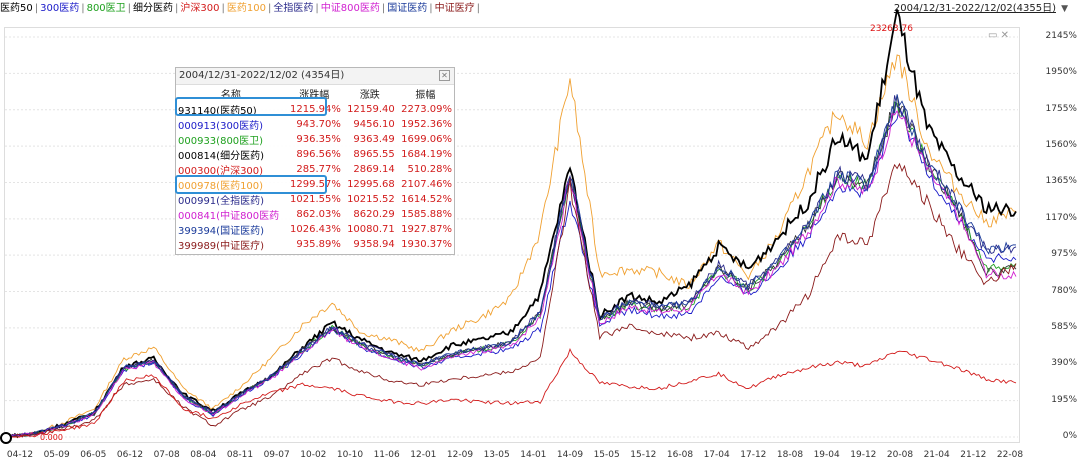  What do you see at coordinates (999, 35) in the screenshot?
I see `window-controls-icon: ▭ ✕` at bounding box center [999, 35].